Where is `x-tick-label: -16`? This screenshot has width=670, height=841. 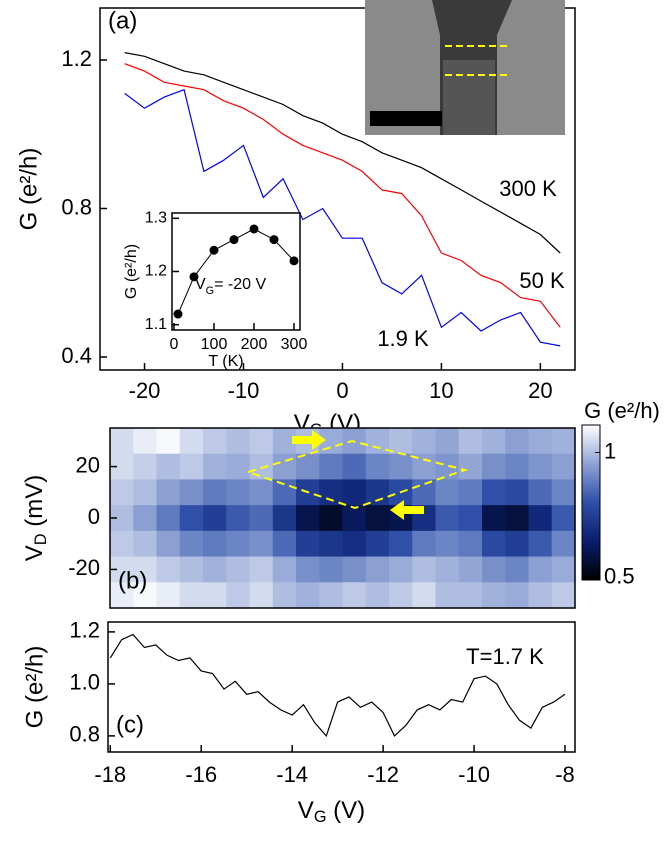
x-tick-label: -16 is located at coordinates (201, 774).